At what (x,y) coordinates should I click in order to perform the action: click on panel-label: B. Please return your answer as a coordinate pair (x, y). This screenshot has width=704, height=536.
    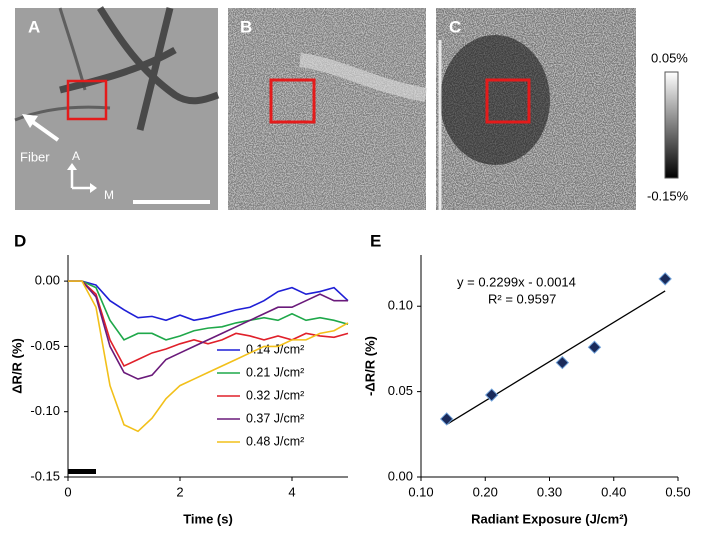
    Looking at the image, I should click on (246, 26).